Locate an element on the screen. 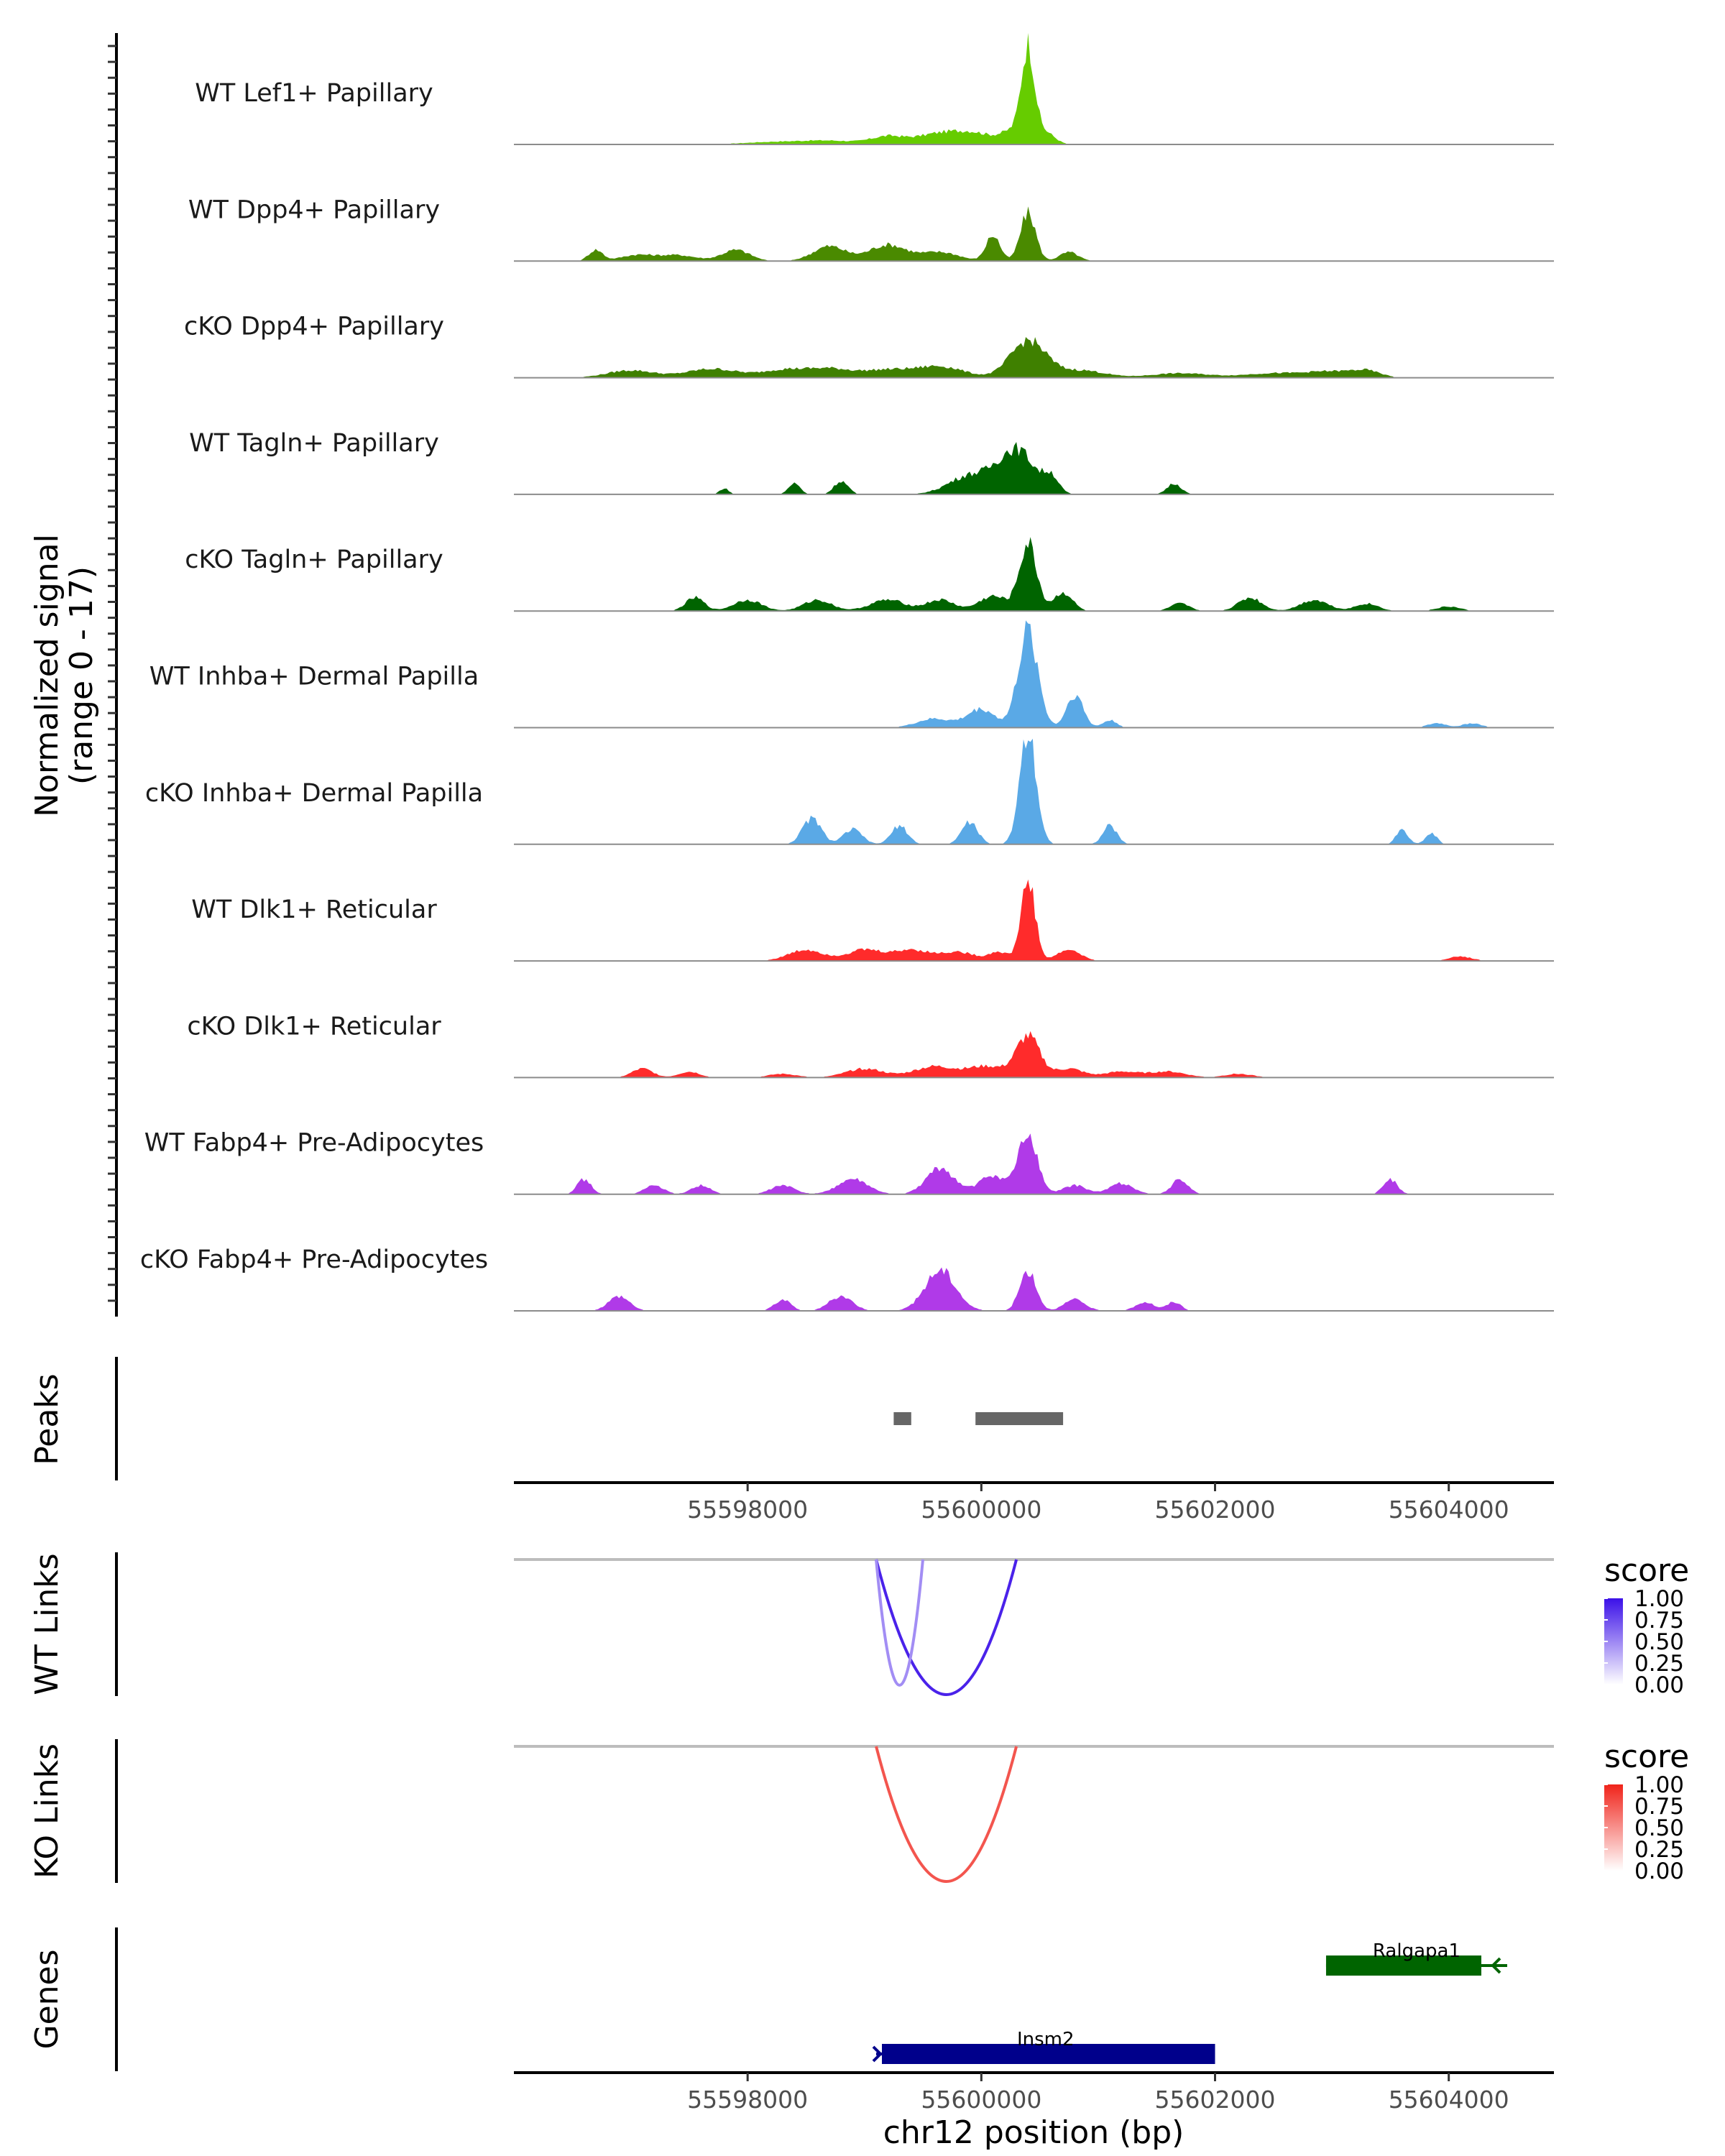  peaks-x-tick-label-1: 55600000 is located at coordinates (981, 1510).